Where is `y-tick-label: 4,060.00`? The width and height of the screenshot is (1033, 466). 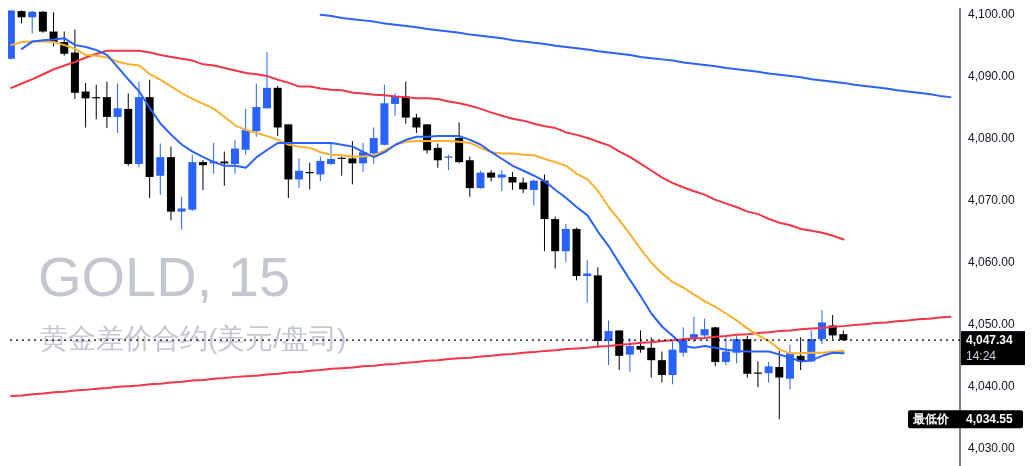 y-tick-label: 4,060.00 is located at coordinates (992, 262).